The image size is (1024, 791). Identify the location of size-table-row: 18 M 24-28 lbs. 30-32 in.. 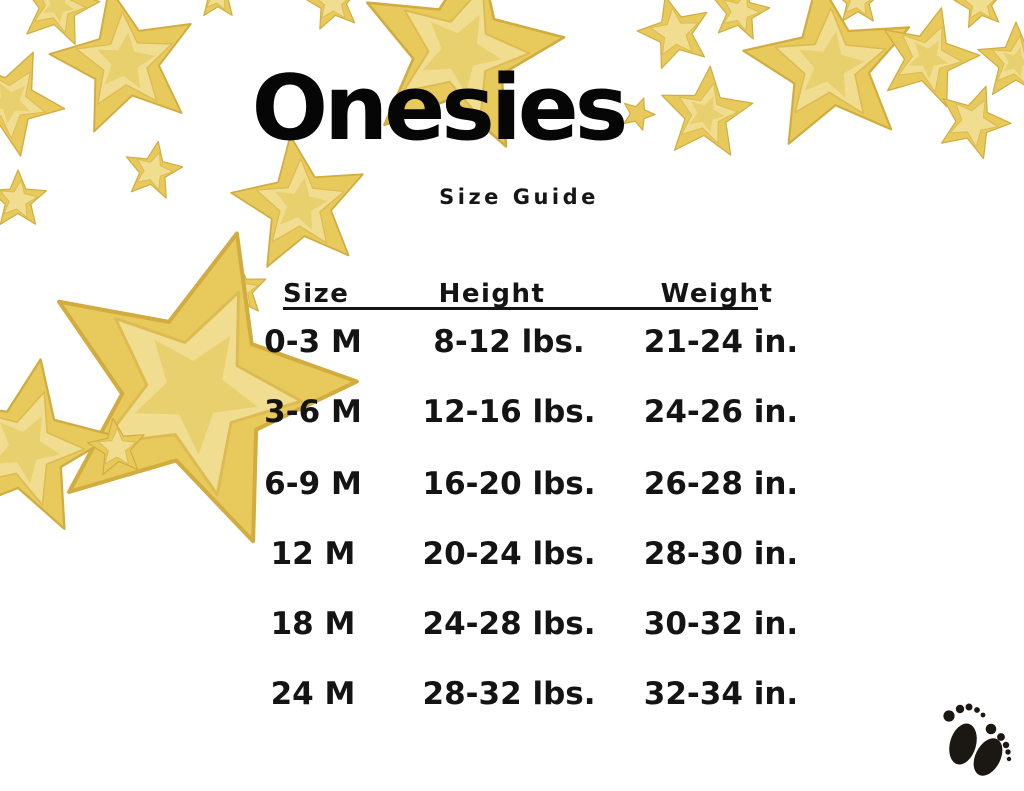
(512, 624).